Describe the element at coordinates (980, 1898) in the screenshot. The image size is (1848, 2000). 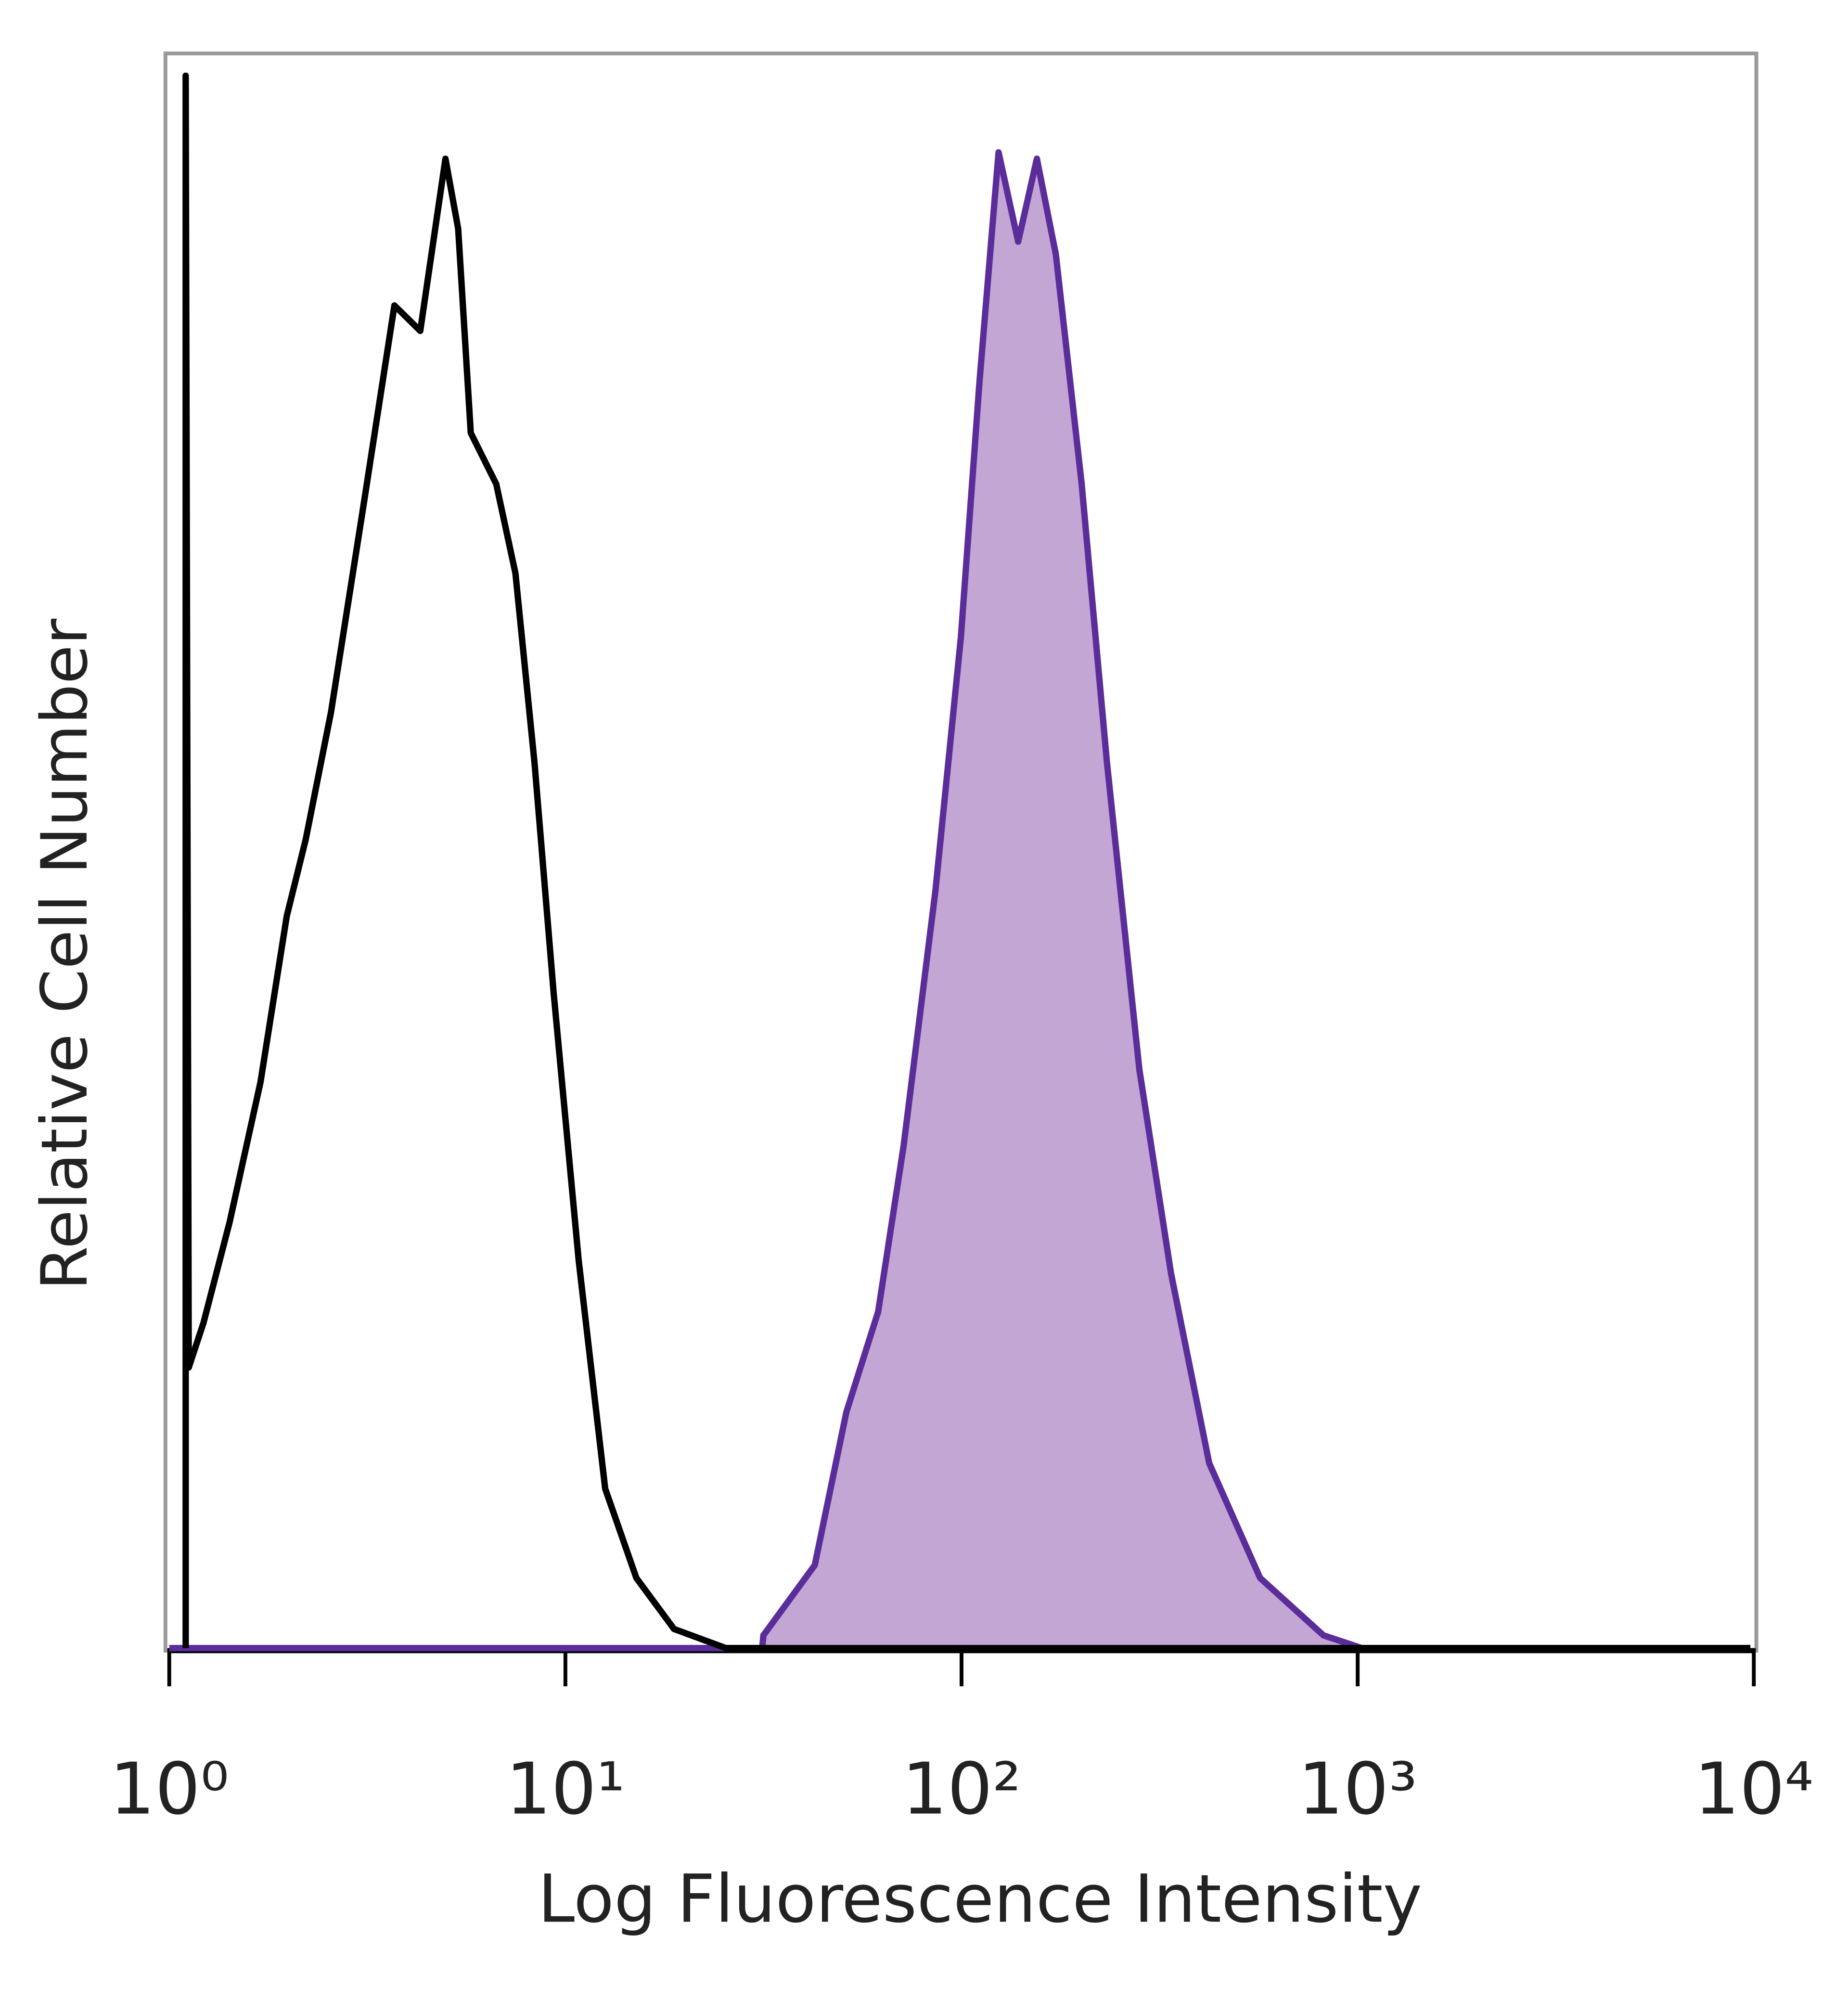
I see `x-axis-title: Log Fluorescence Intensity` at that location.